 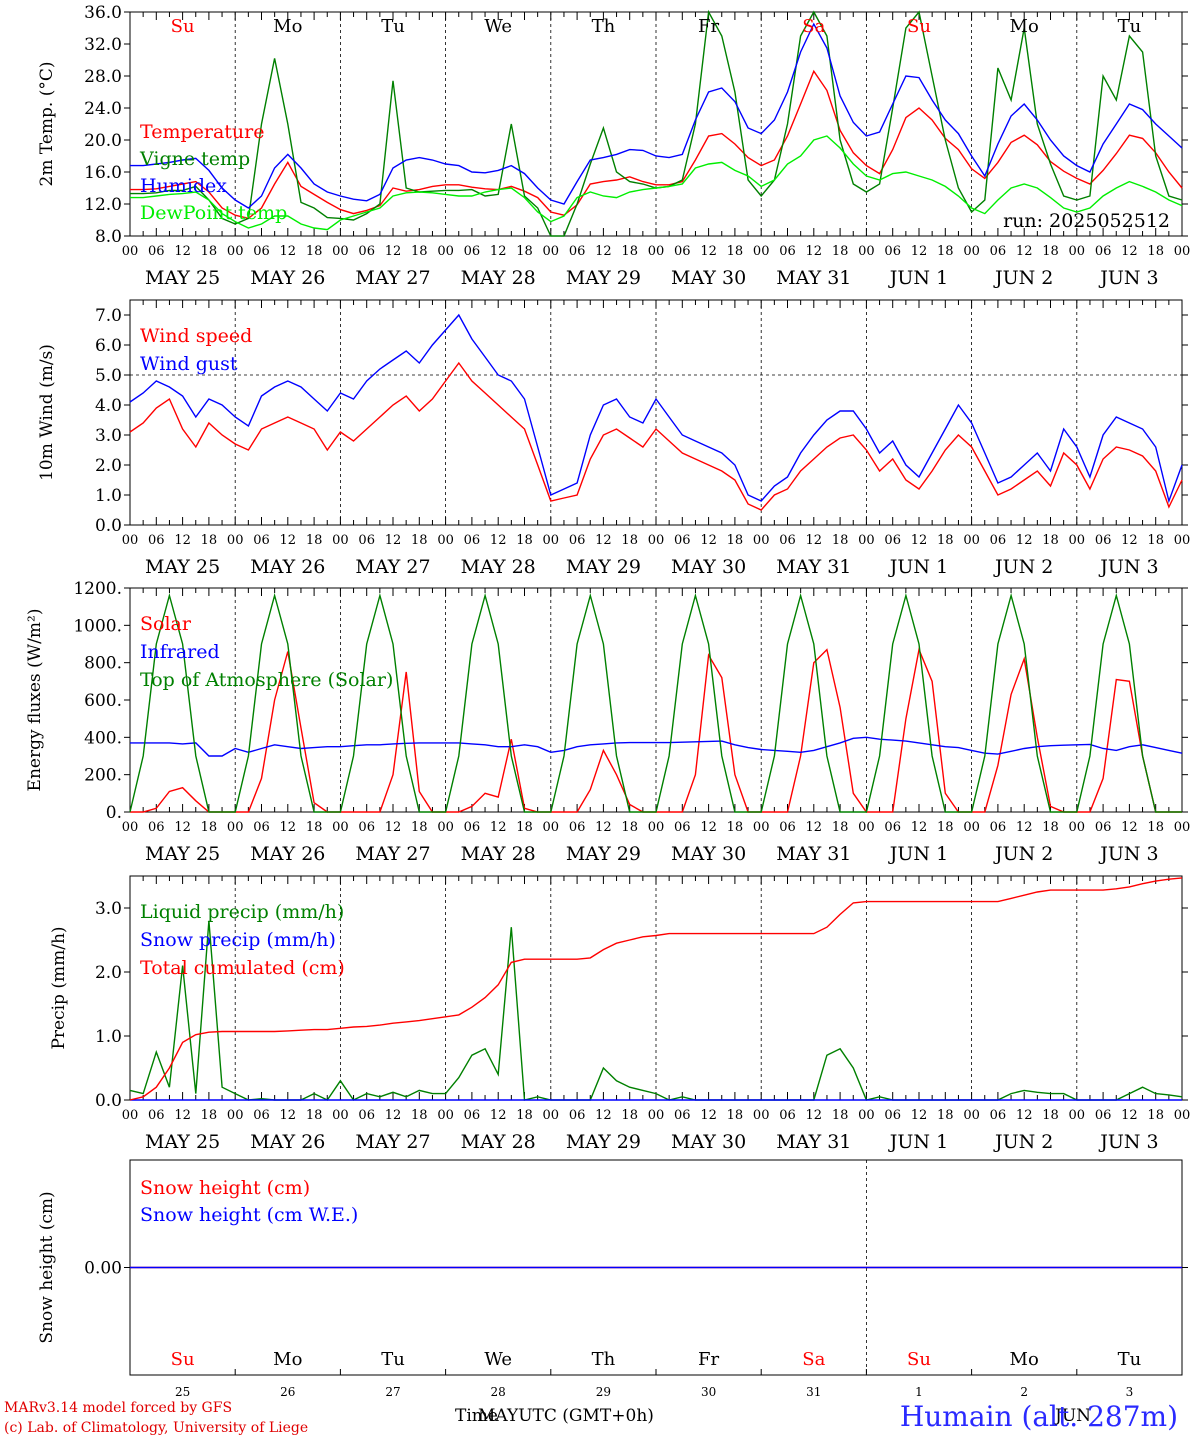 I want to click on weekday-label: Th, so click(x=604, y=26).